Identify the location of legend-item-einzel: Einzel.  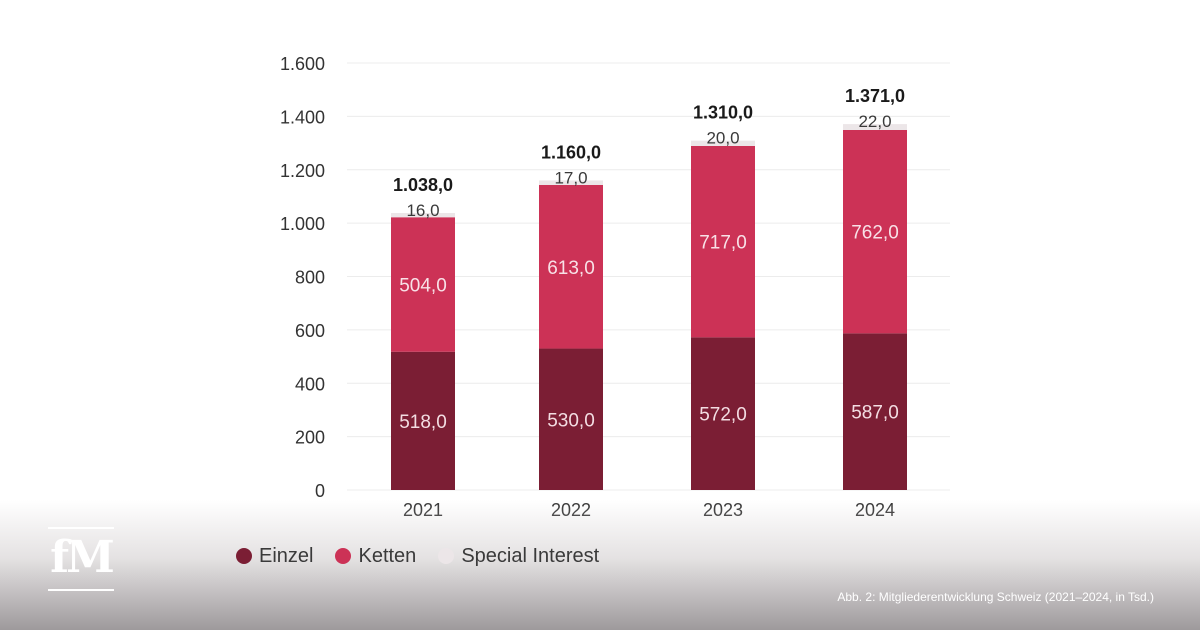
(274, 556).